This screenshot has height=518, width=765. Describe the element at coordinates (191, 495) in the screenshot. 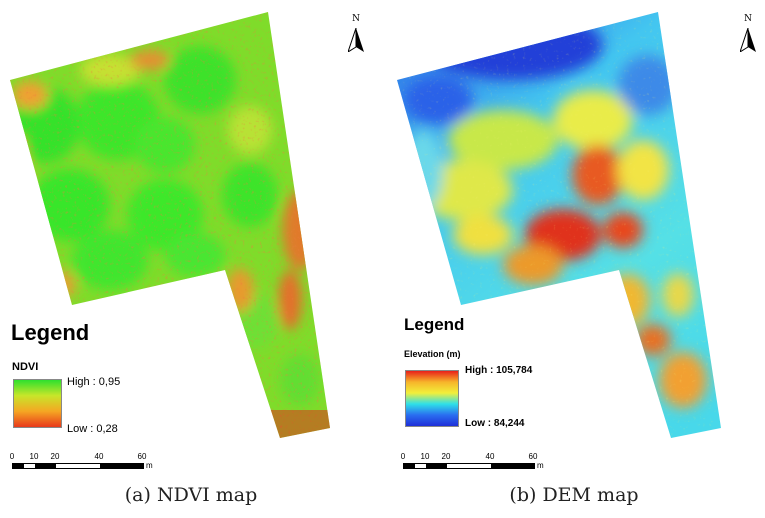

I see `figure-caption: (a) NDVI map` at that location.